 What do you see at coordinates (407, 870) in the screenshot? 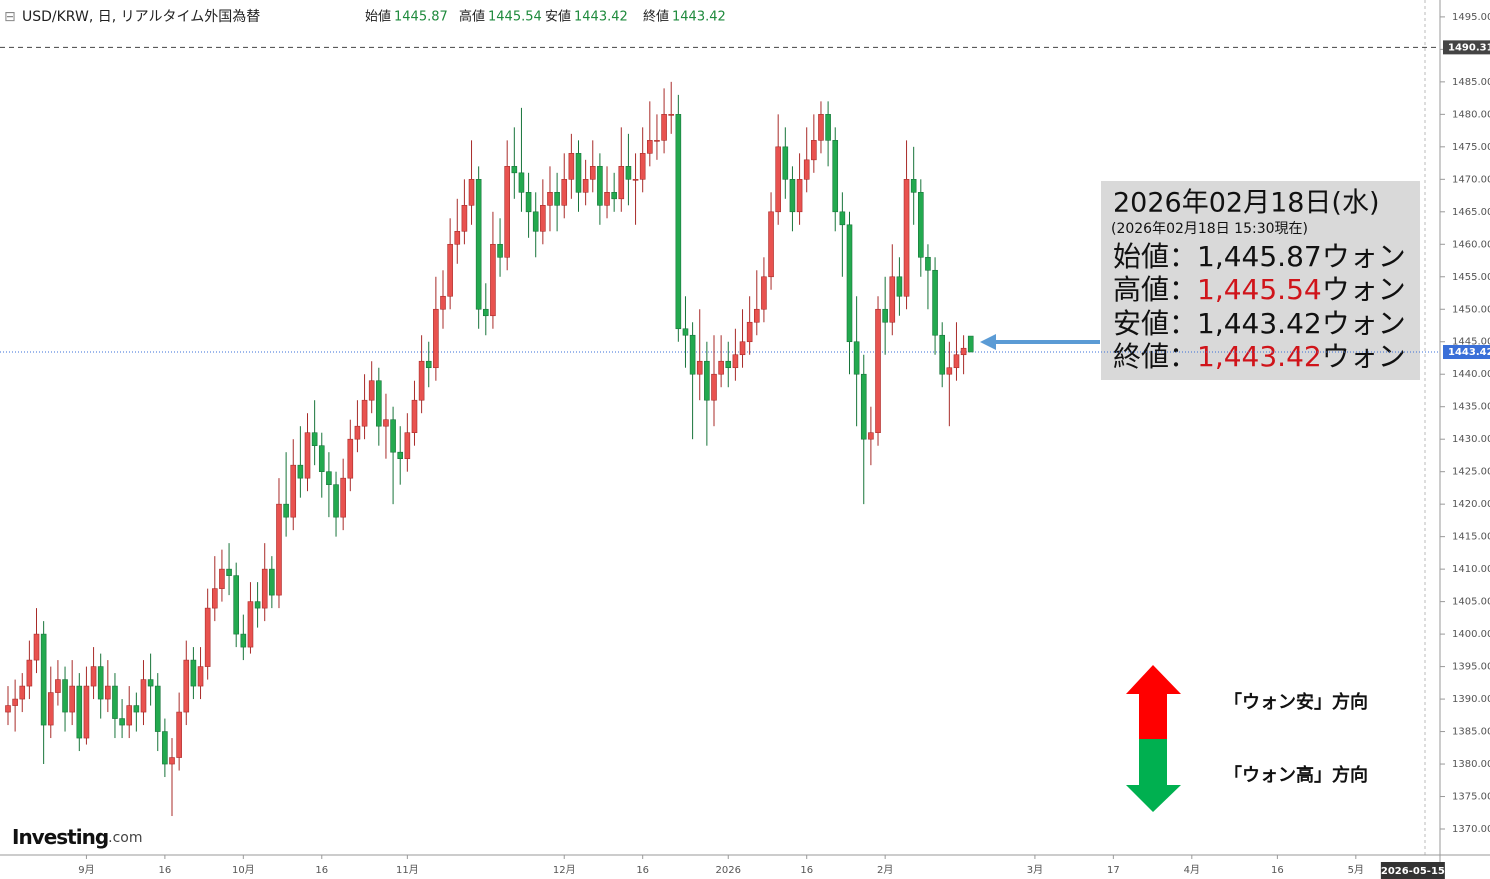
I see `x-tick-label: 11月` at bounding box center [407, 870].